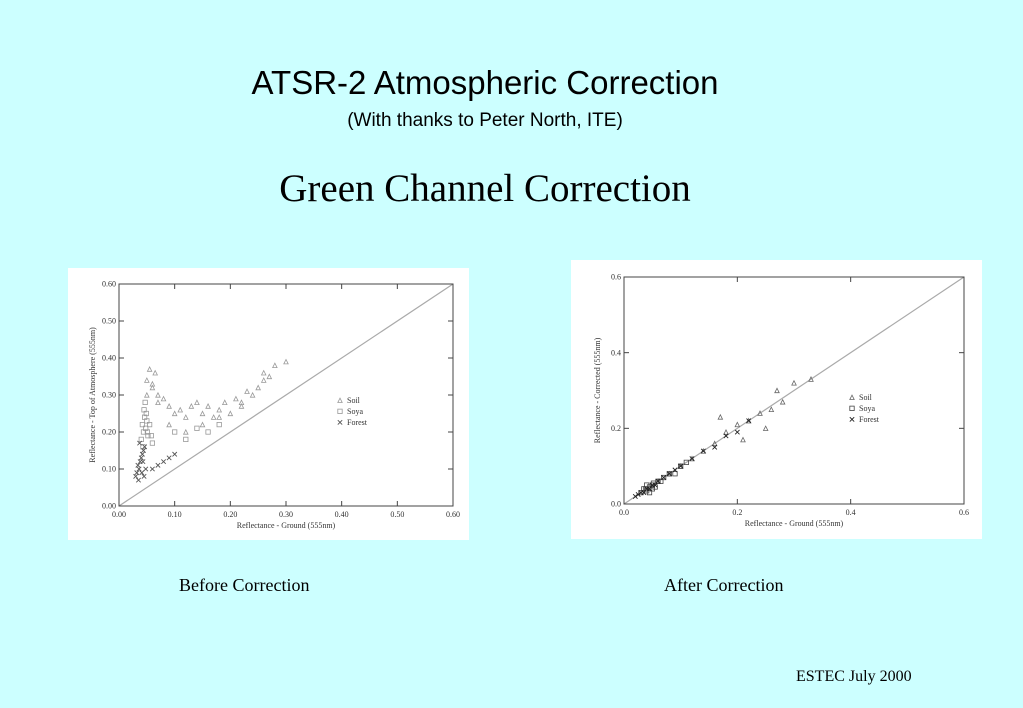 The width and height of the screenshot is (1023, 708). Describe the element at coordinates (485, 120) in the screenshot. I see `slide-subtitle: (With thanks to Peter North, ITE)` at that location.